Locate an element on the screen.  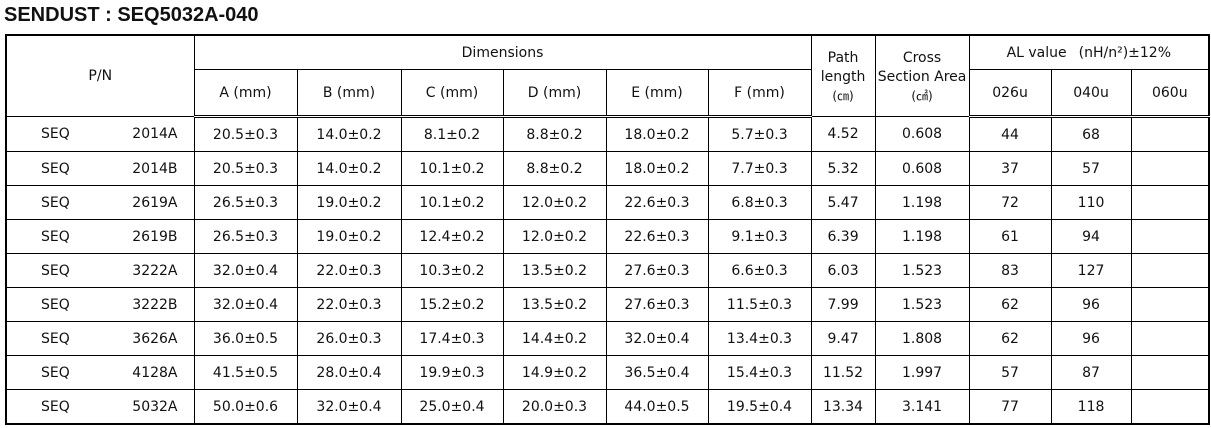
path-unit: (㎝) is located at coordinates (843, 95).